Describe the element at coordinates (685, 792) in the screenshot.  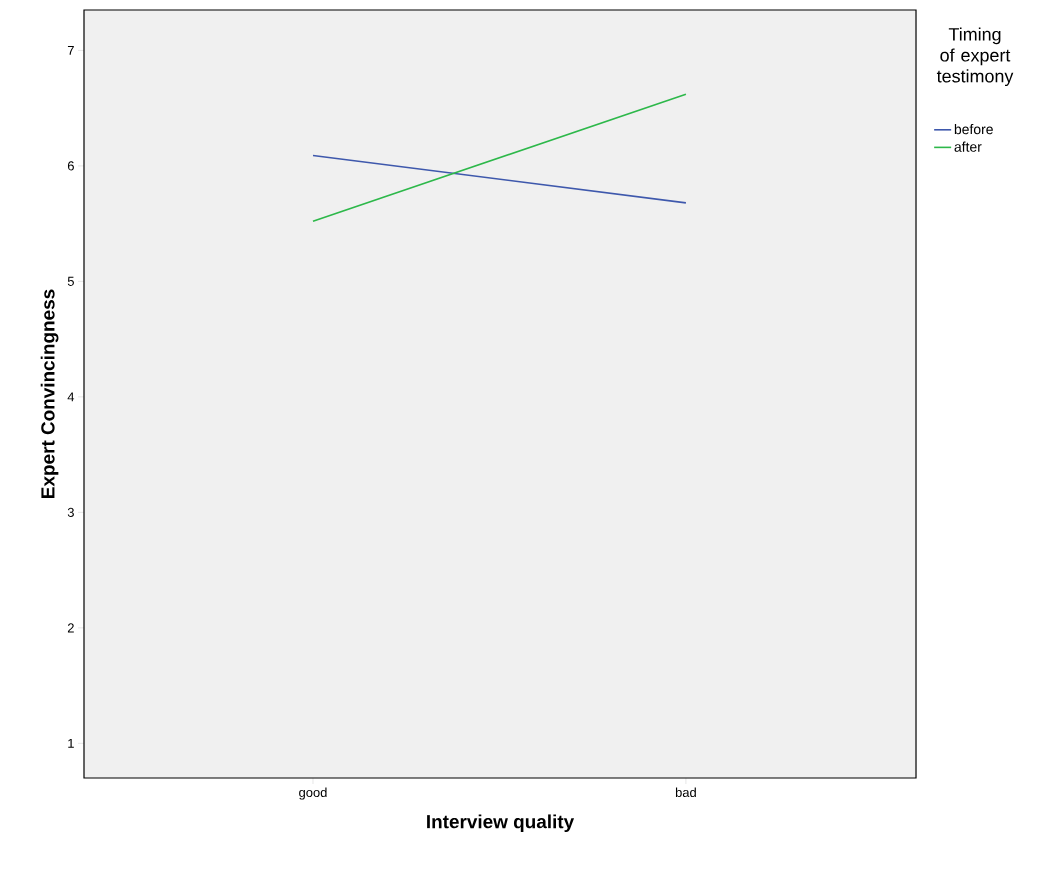
I see `x-tick-label: bad` at that location.